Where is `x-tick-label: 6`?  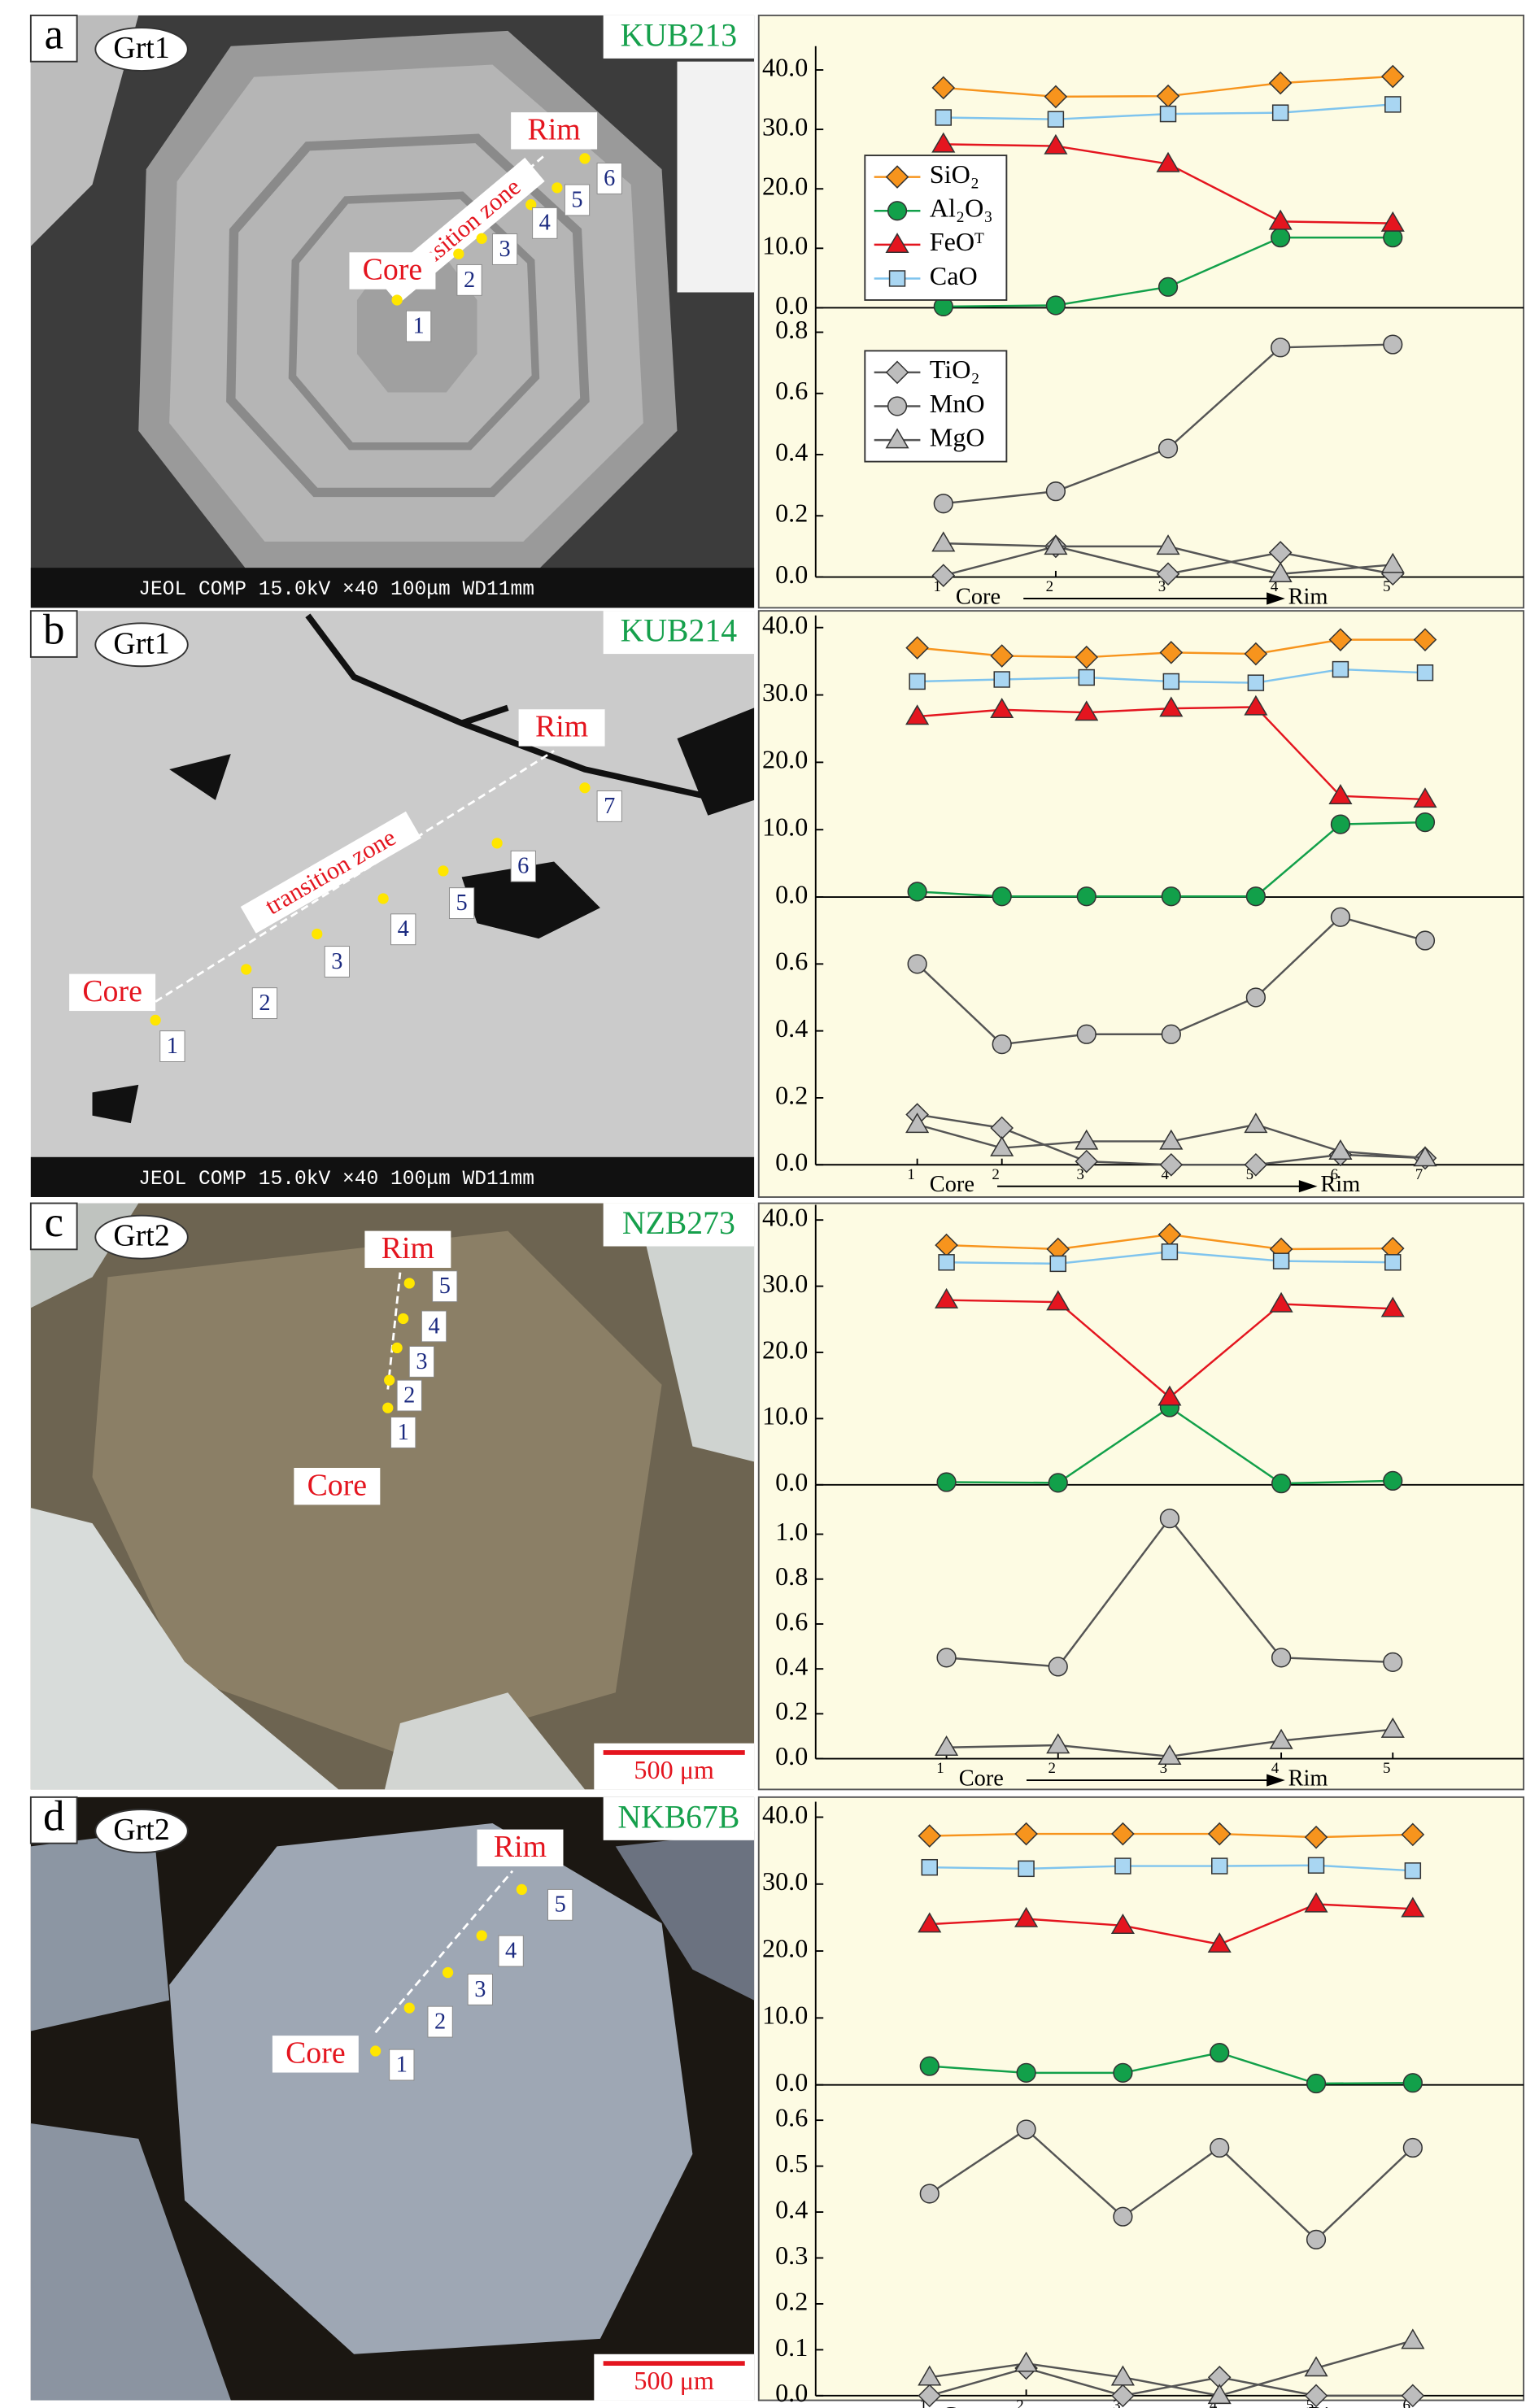
x-tick-label: 6 is located at coordinates (1406, 2402).